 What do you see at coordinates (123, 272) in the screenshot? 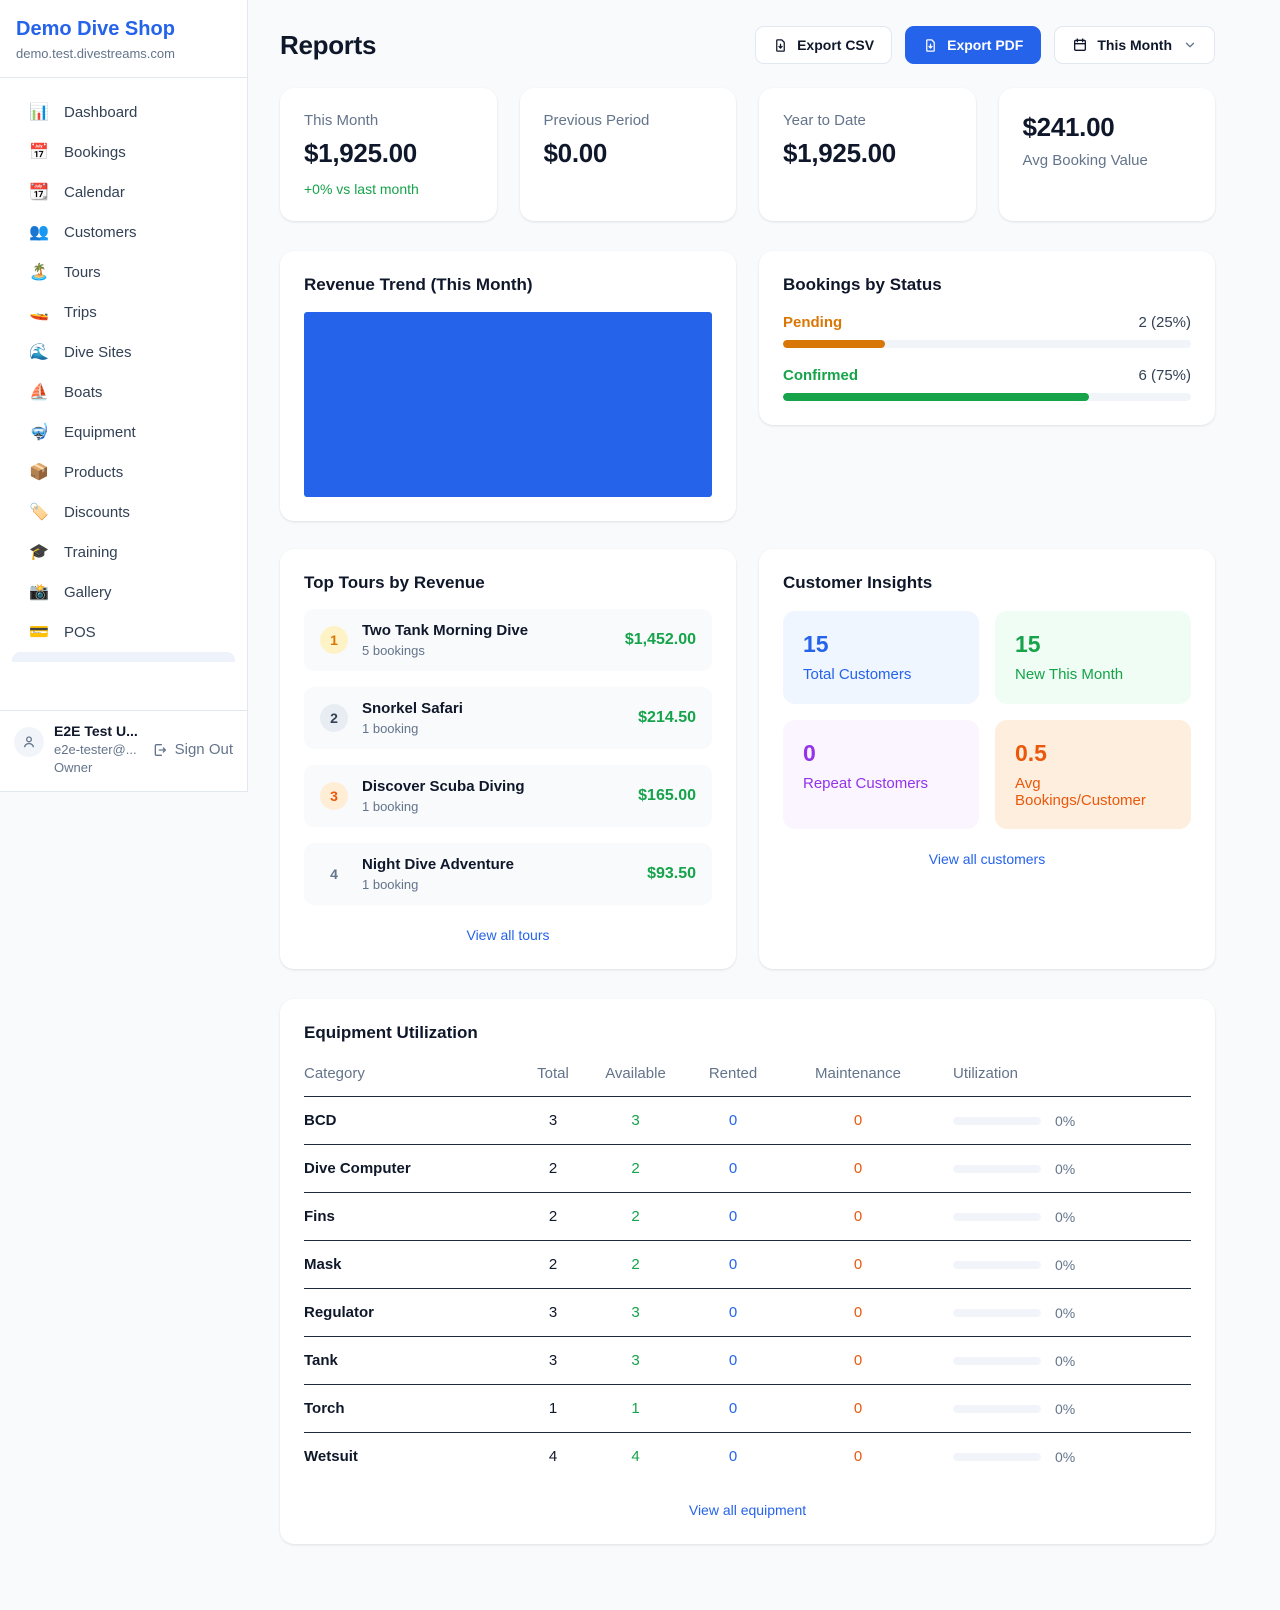
I see `sidebar-item-tours: 🏝️ Tours` at bounding box center [123, 272].